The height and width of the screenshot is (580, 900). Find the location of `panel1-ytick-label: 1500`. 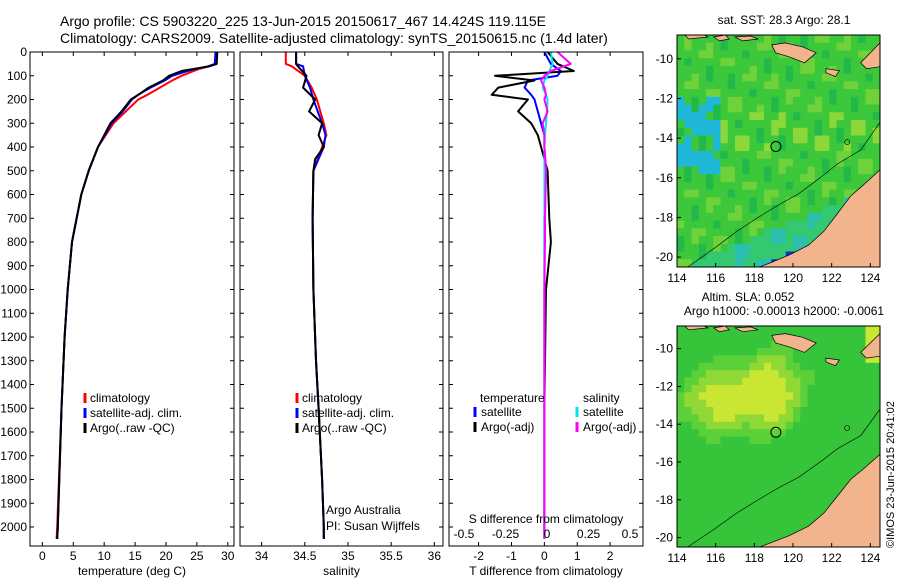

panel1-ytick-label: 1500 is located at coordinates (13, 408).